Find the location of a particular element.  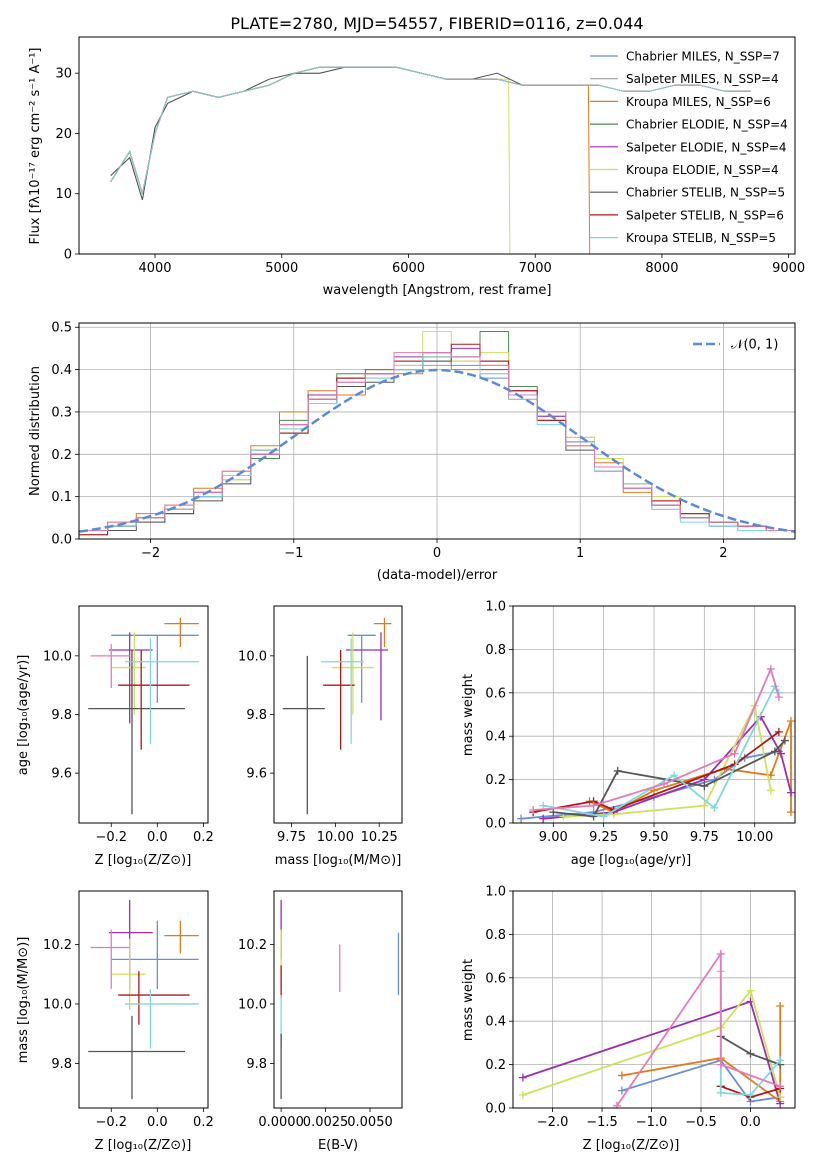

x-tick-label: 2 is located at coordinates (723, 553).